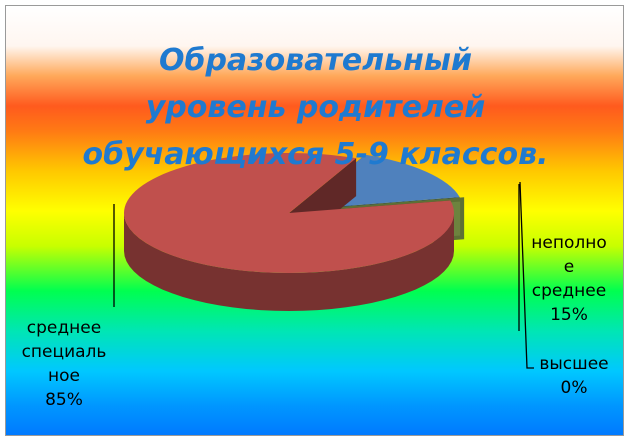  I want to click on pie-slice-0-rim, so click(289, 262).